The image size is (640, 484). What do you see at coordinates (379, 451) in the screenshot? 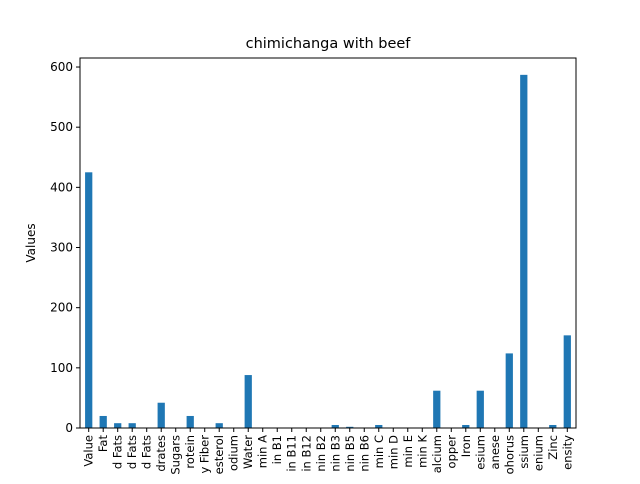
I see `x-tick-label-20: min C` at bounding box center [379, 451].